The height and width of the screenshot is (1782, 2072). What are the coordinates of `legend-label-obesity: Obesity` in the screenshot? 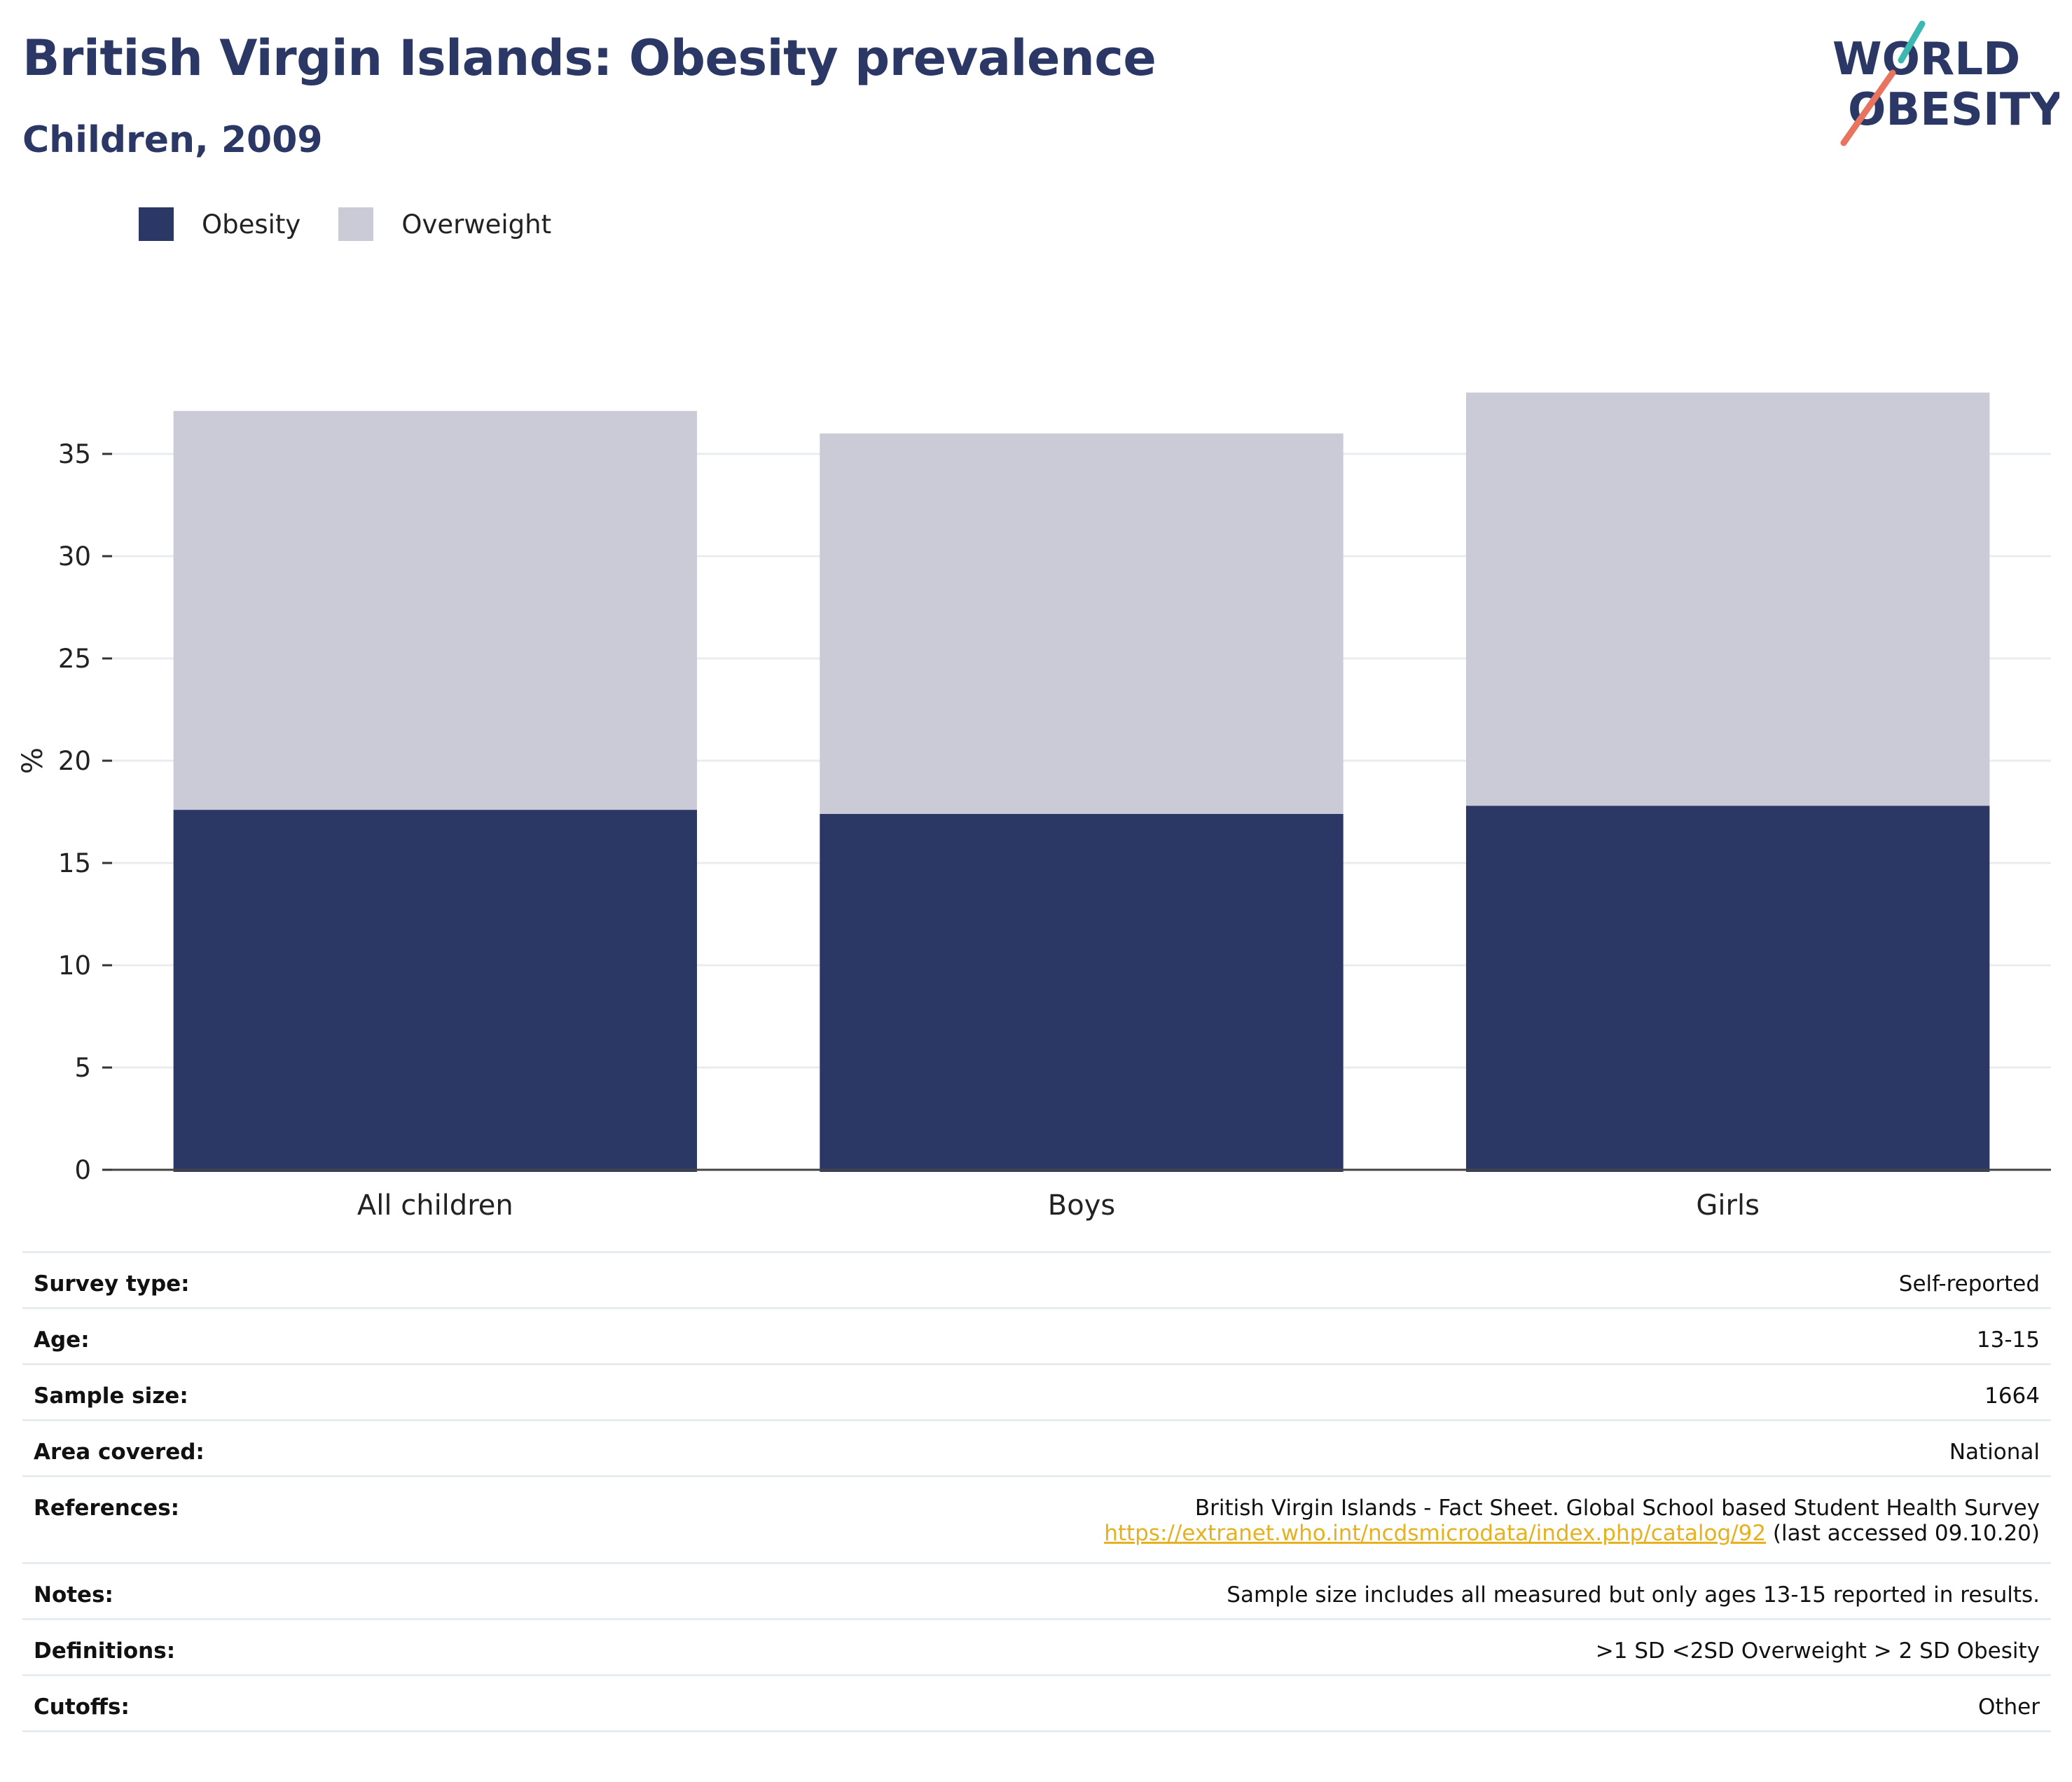 It's located at (252, 224).